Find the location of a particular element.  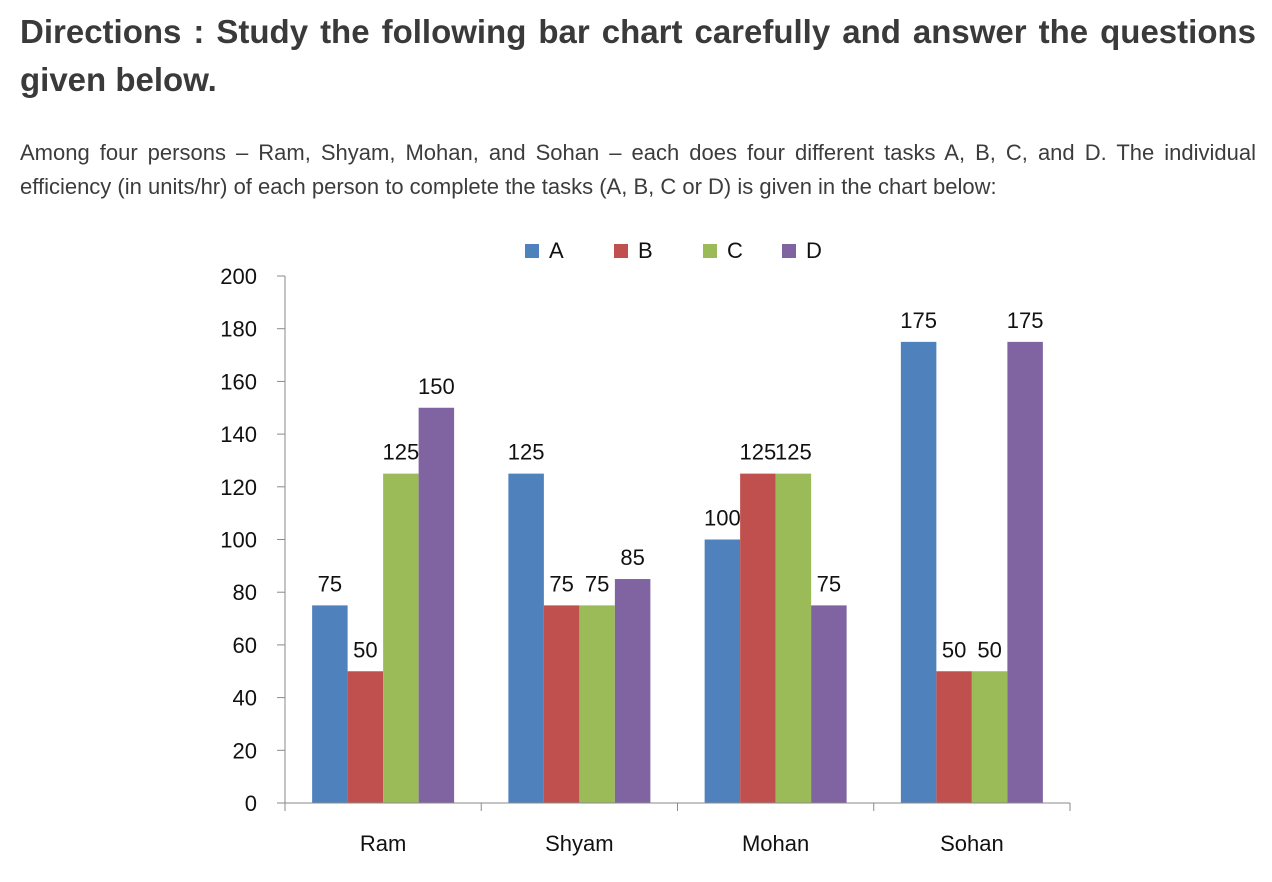

y-axis: 0 20 40 60 80 100 120 140 160 180 200 is located at coordinates (253, 540).